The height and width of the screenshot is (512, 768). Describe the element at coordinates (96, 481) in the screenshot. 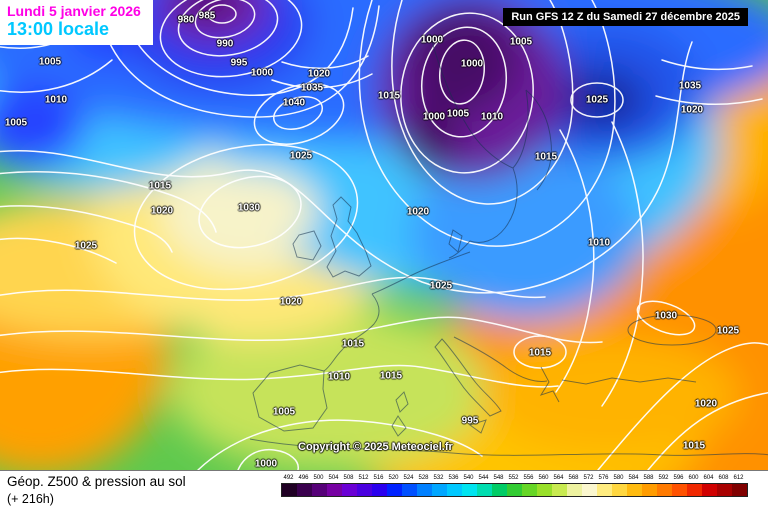

I see `map-title: Géop. Z500 & pression au sol` at that location.